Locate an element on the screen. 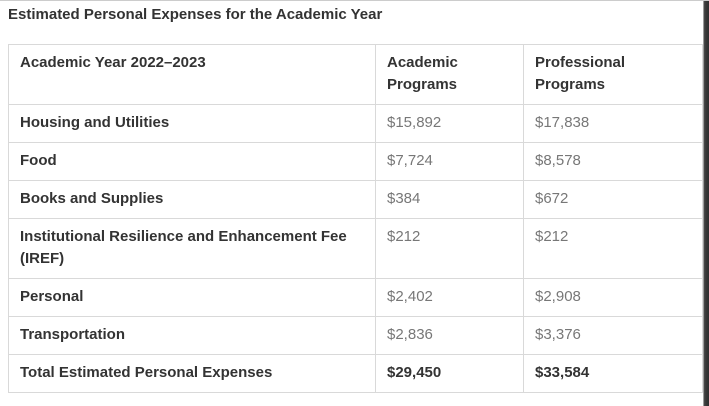 The image size is (709, 406). total-academic-value: $29,450 is located at coordinates (449, 373).